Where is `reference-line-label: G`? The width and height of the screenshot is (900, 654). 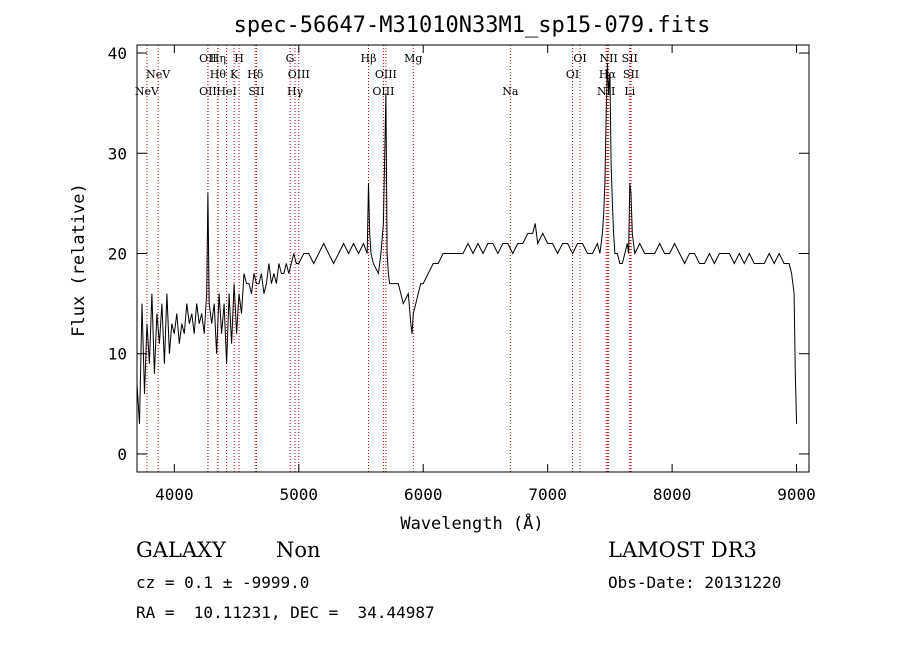 reference-line-label: G is located at coordinates (290, 58).